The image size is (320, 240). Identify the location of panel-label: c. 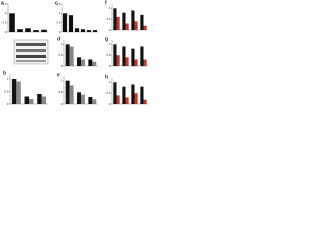
(56, 3).